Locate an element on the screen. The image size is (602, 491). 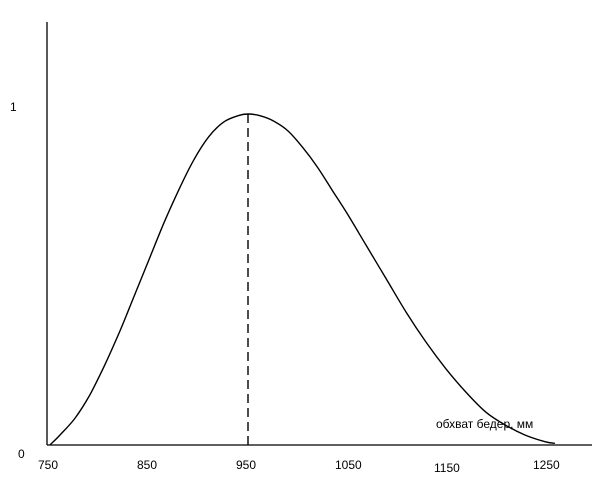
x-tick-label-1050: 1050 is located at coordinates (348, 465).